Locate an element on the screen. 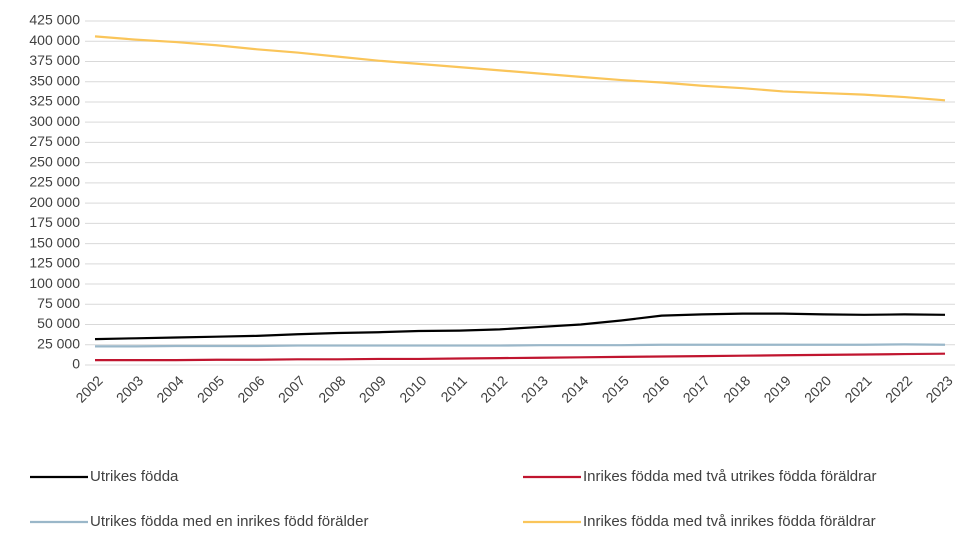  x-tick-label: 2010 is located at coordinates (412, 388).